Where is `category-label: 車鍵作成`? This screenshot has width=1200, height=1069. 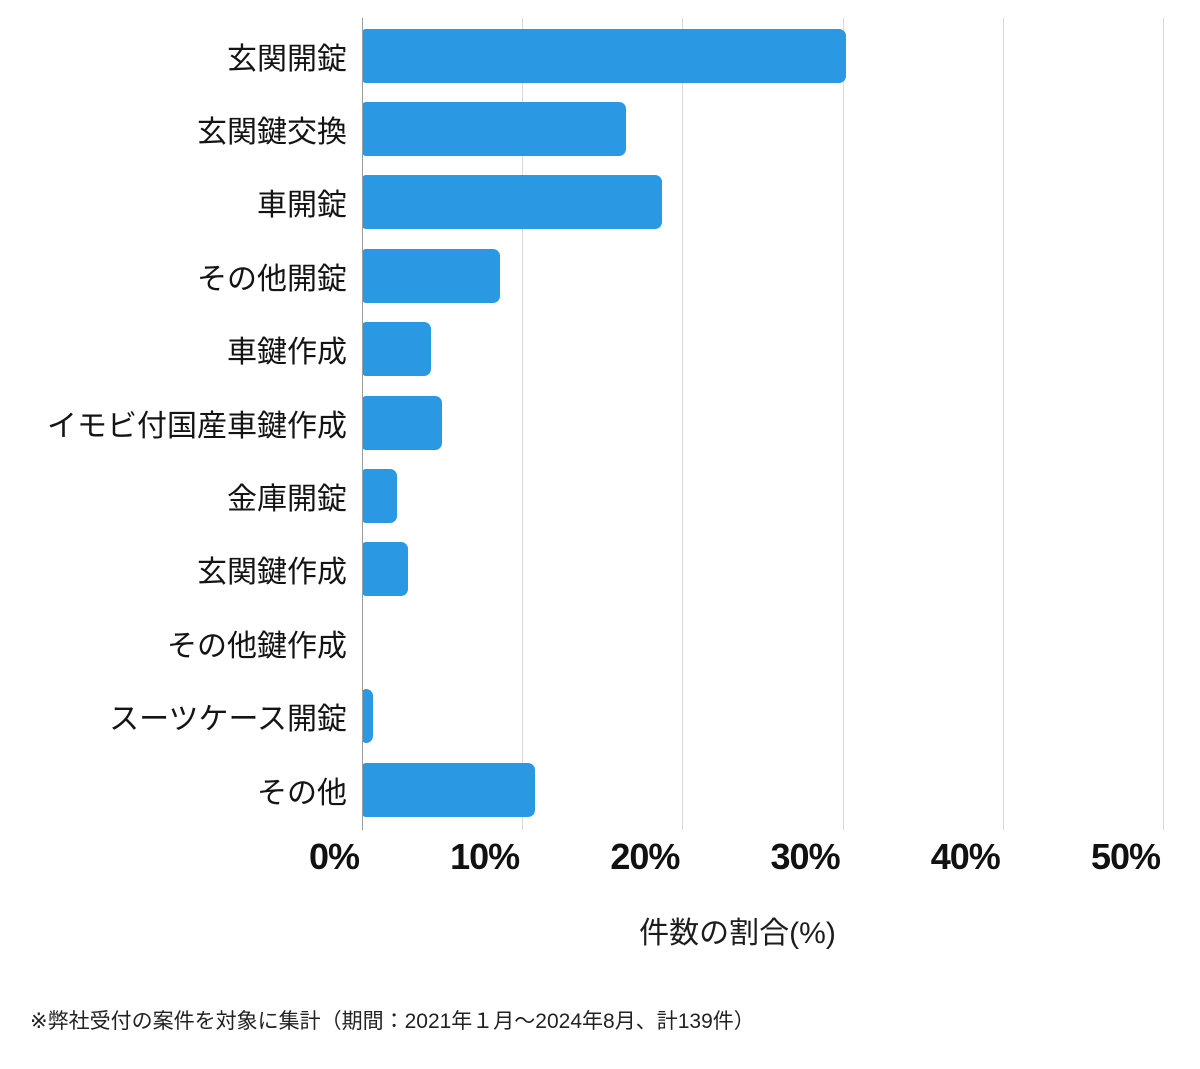 category-label: 車鍵作成 is located at coordinates (287, 353).